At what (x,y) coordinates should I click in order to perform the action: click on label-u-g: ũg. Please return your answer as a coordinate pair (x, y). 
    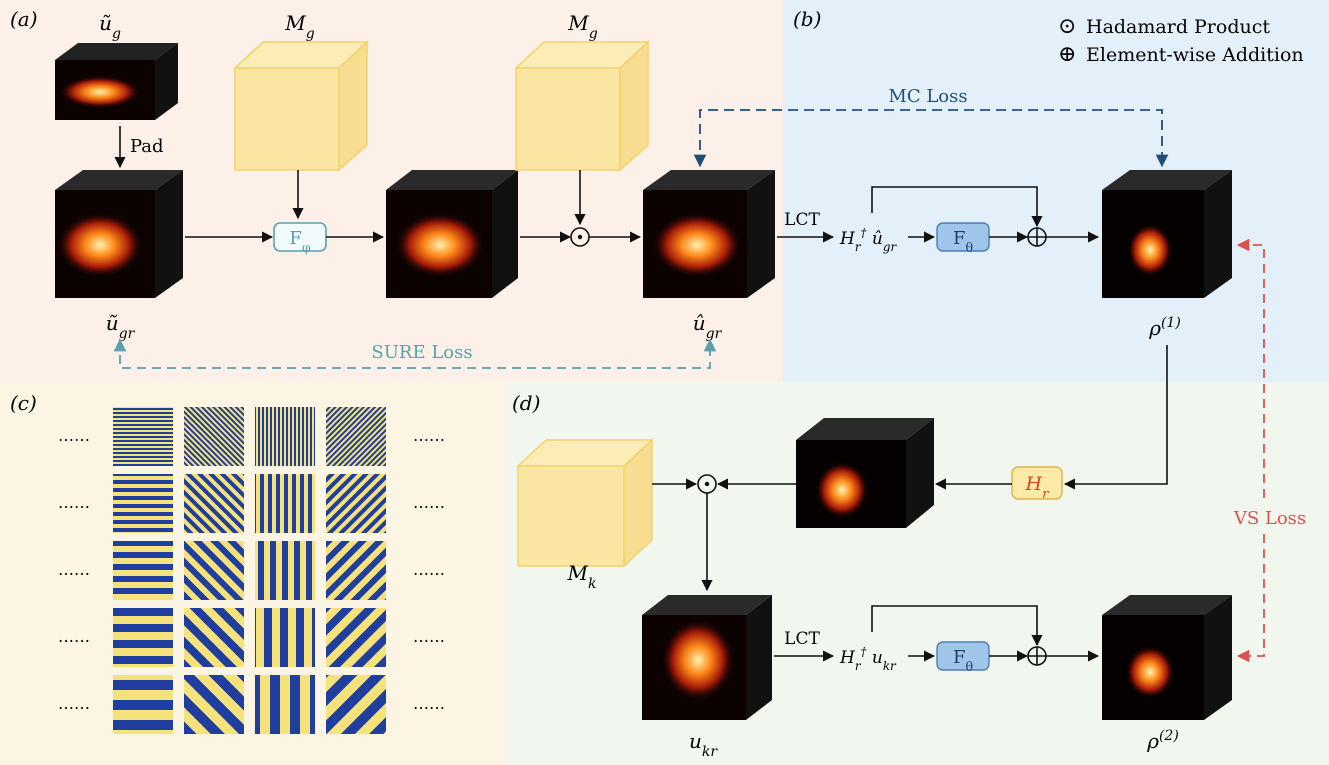
    Looking at the image, I should click on (110, 26).